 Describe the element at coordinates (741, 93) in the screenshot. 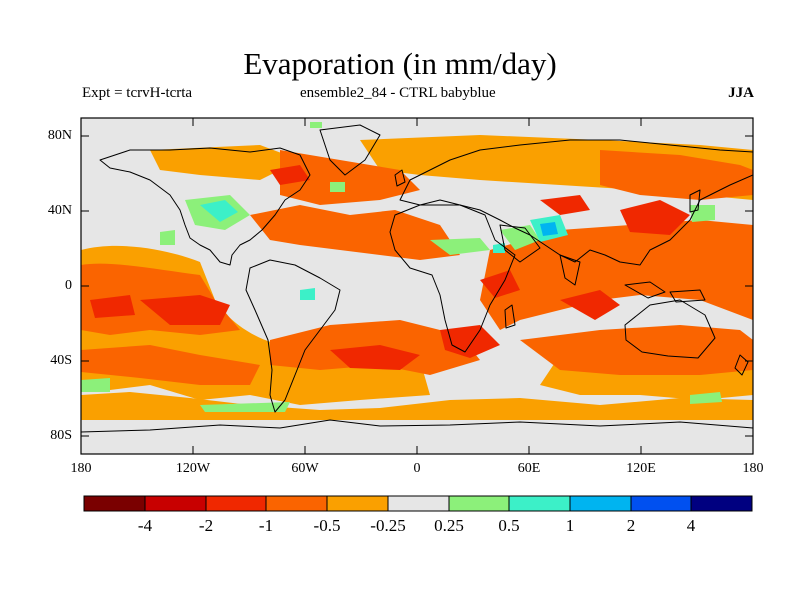

I see `season-label: JJA` at that location.